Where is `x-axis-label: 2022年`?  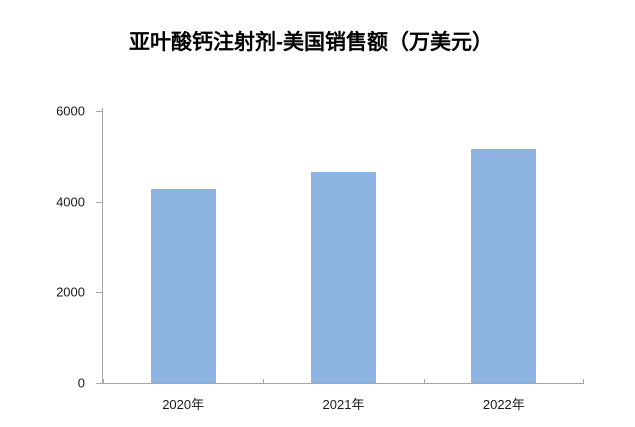 x-axis-label: 2022年 is located at coordinates (503, 404).